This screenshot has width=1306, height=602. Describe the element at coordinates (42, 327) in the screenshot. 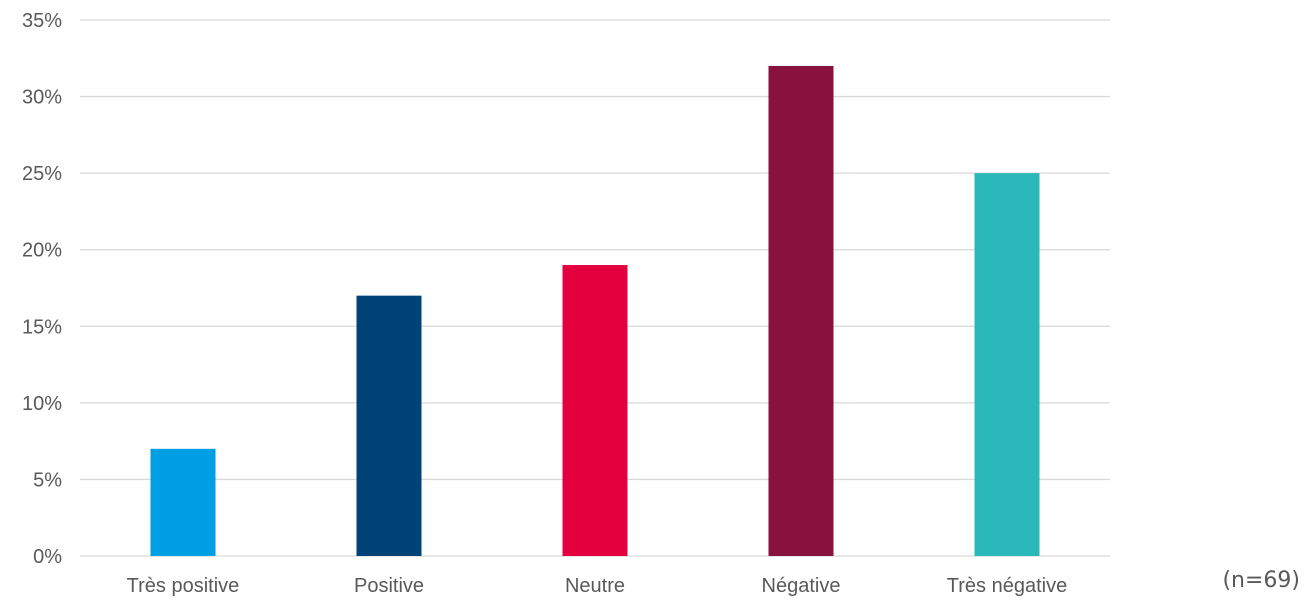

I see `y-tick-label: 15%` at that location.